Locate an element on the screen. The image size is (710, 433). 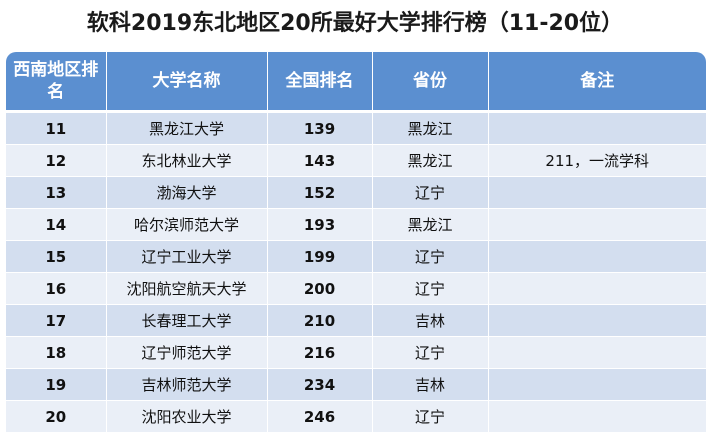
cell-regional-rank: 17 is located at coordinates (56, 320).